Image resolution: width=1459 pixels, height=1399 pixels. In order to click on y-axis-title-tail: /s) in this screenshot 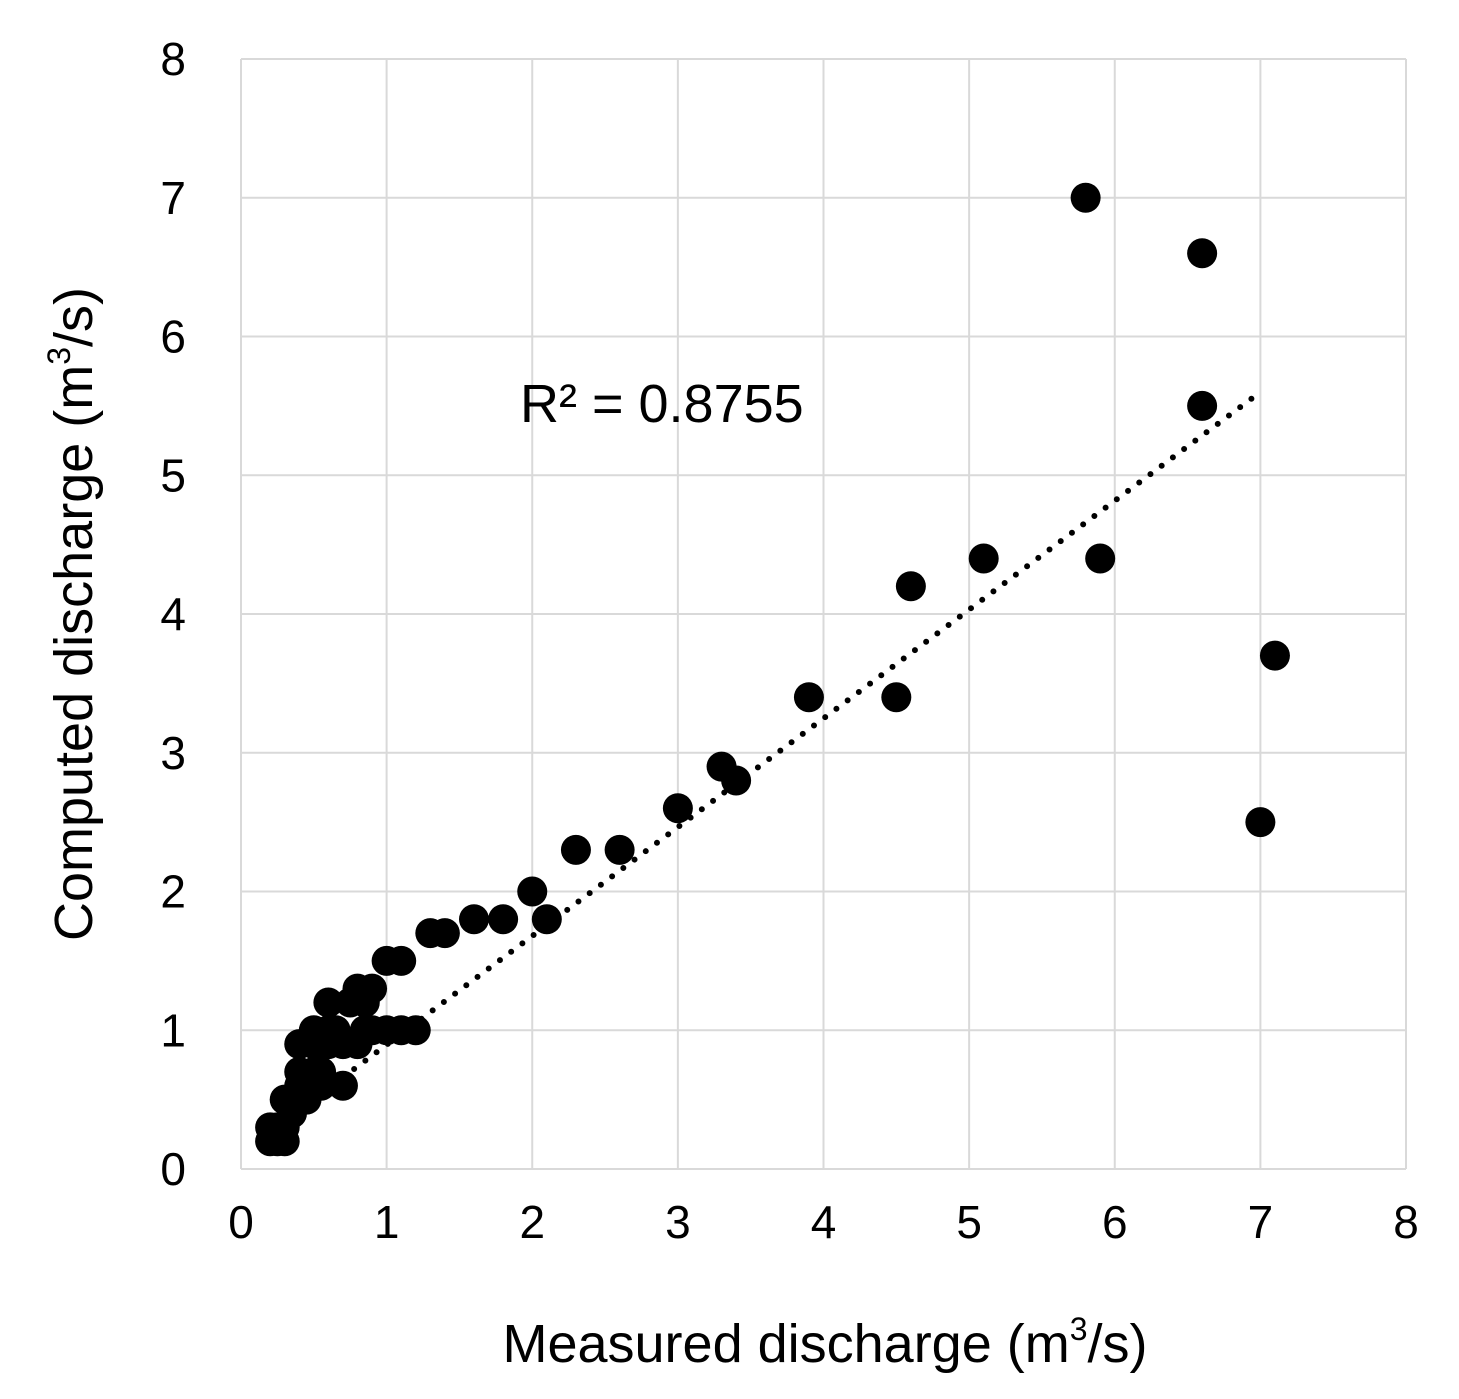, I will do `click(74, 317)`.